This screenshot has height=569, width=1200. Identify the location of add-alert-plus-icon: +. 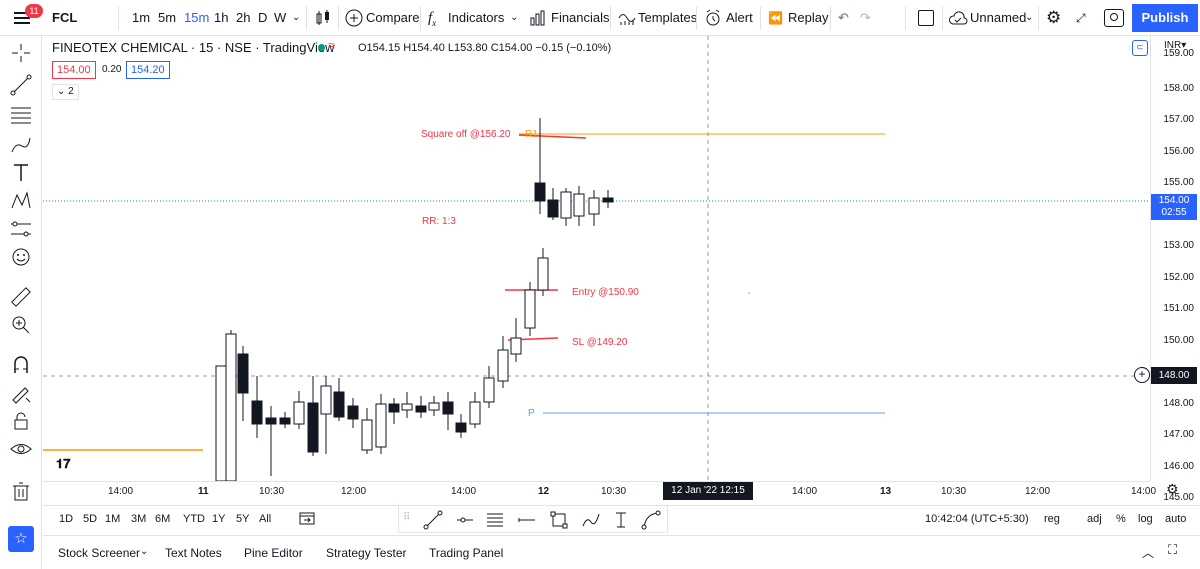
(1142, 375).